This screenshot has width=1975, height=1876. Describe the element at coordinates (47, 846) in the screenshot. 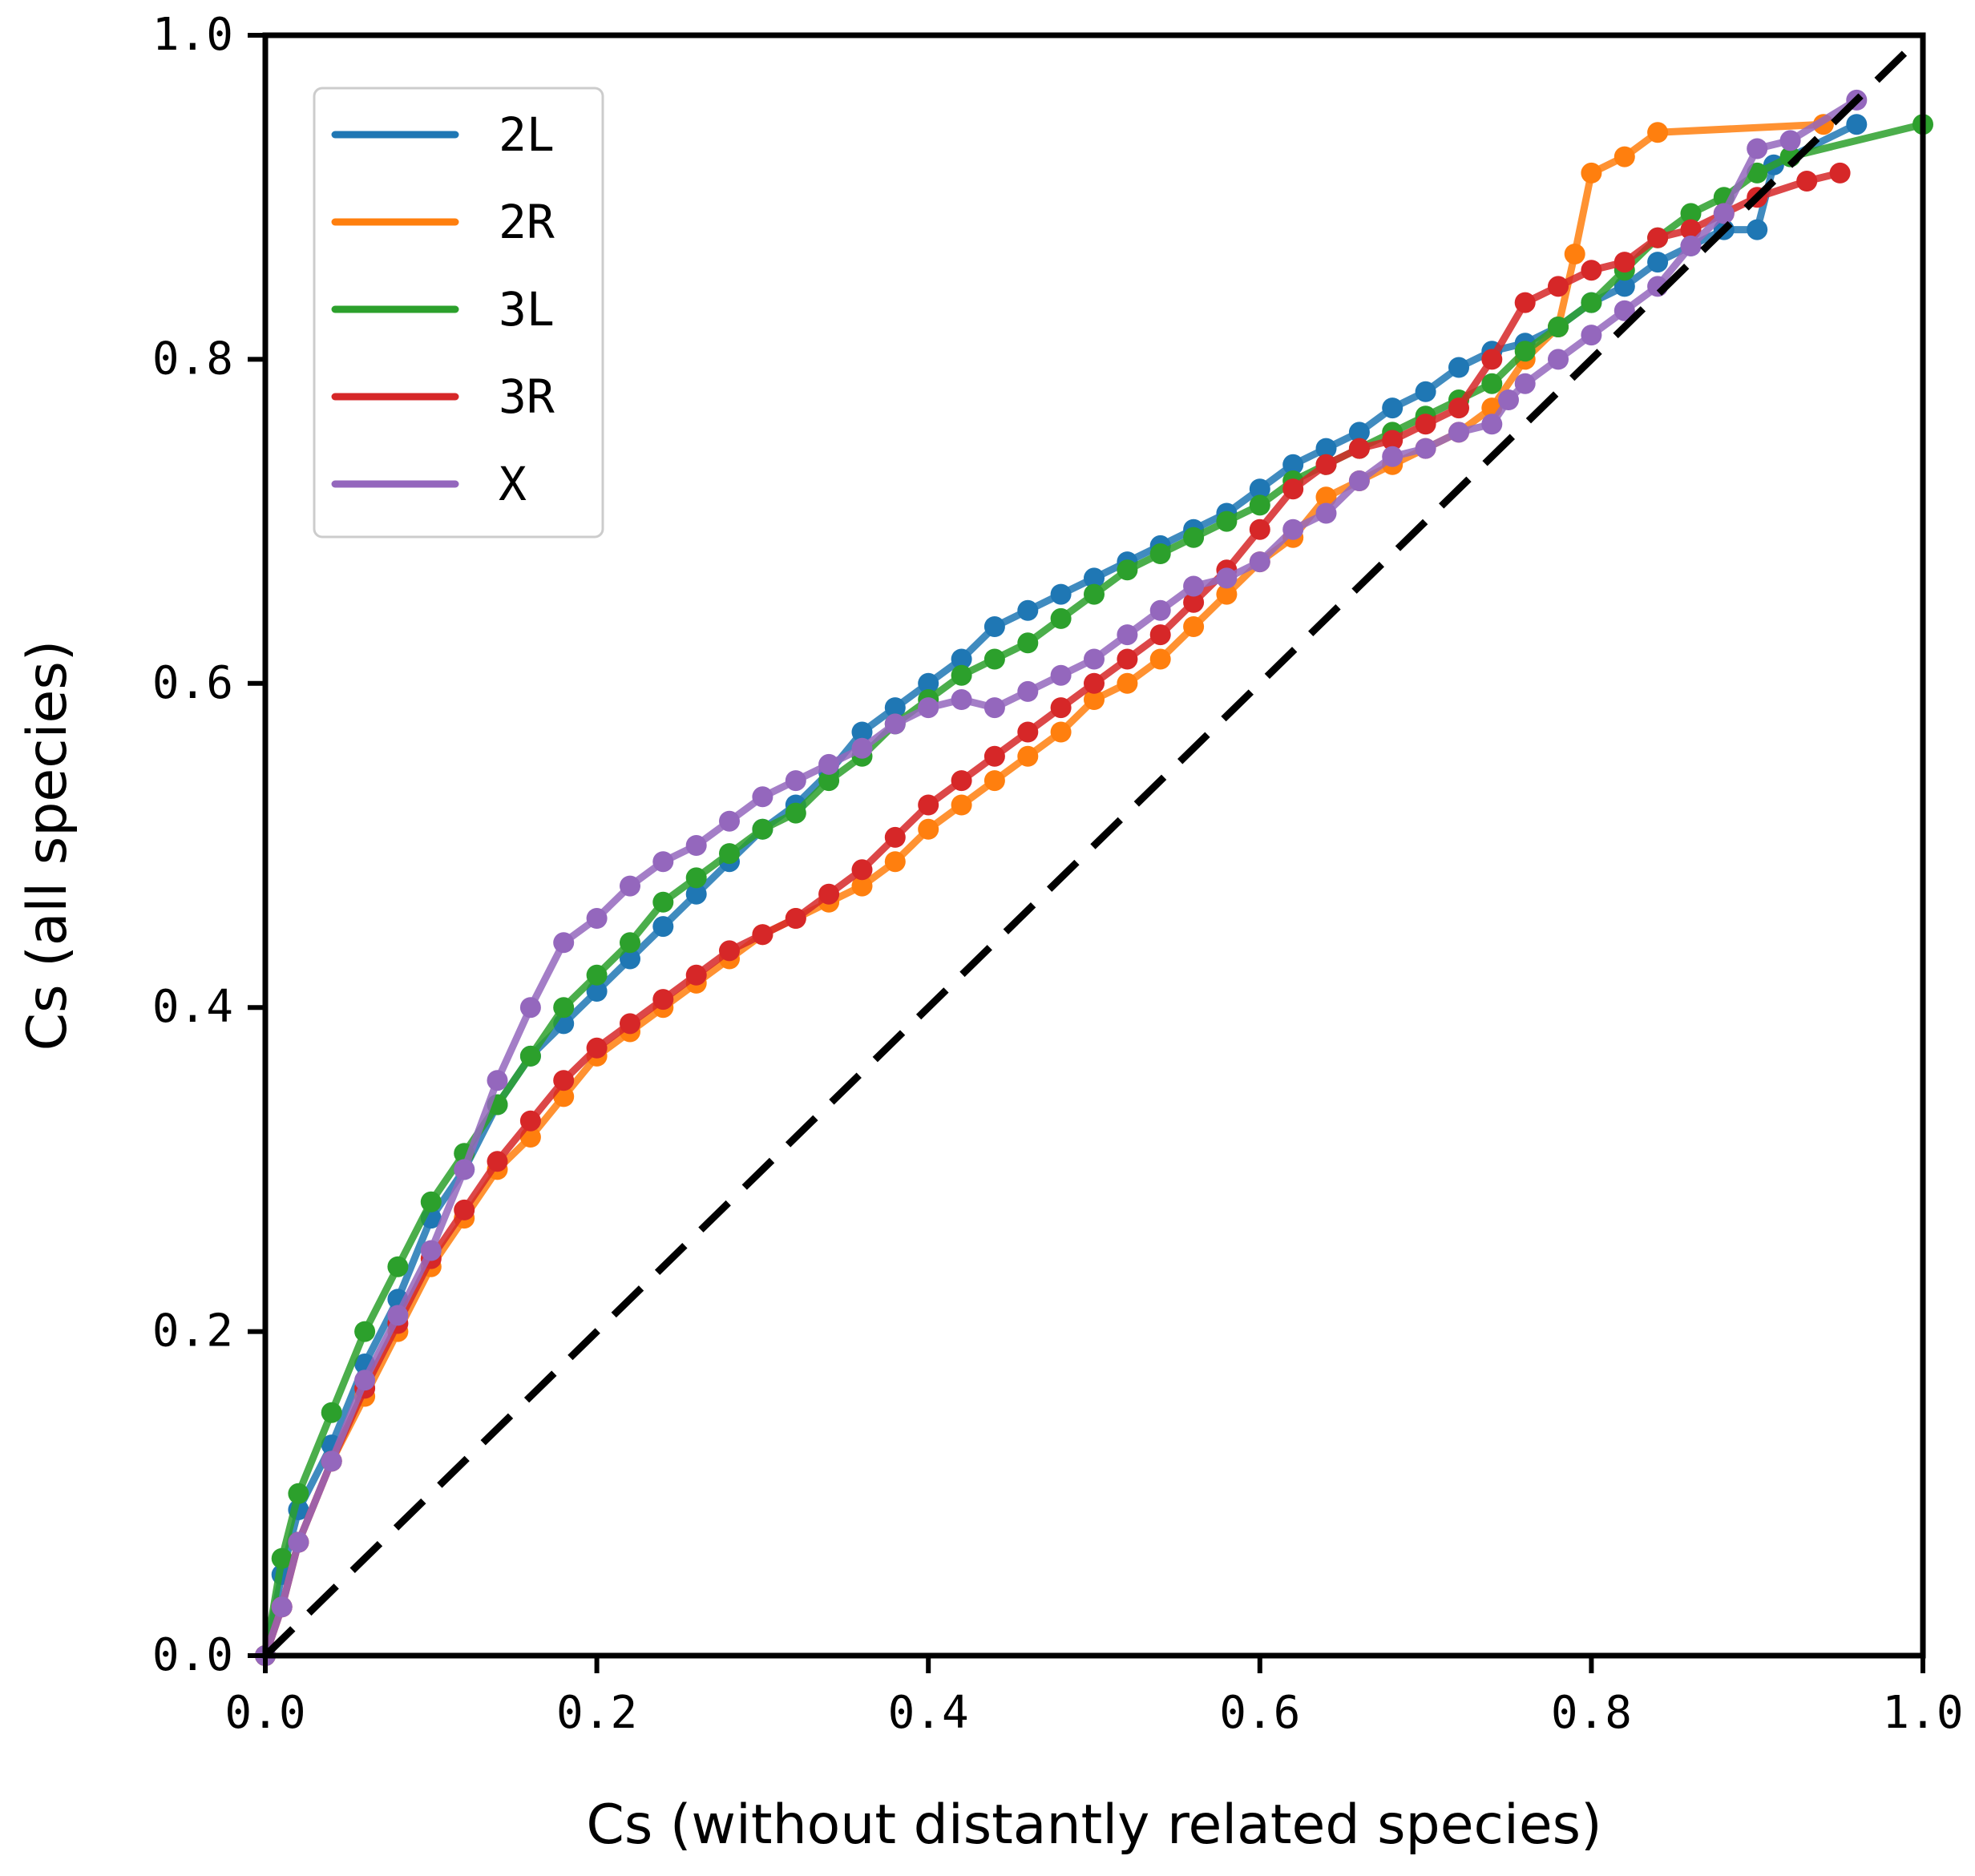

I see `y-axis-title: Cs (all species)` at that location.